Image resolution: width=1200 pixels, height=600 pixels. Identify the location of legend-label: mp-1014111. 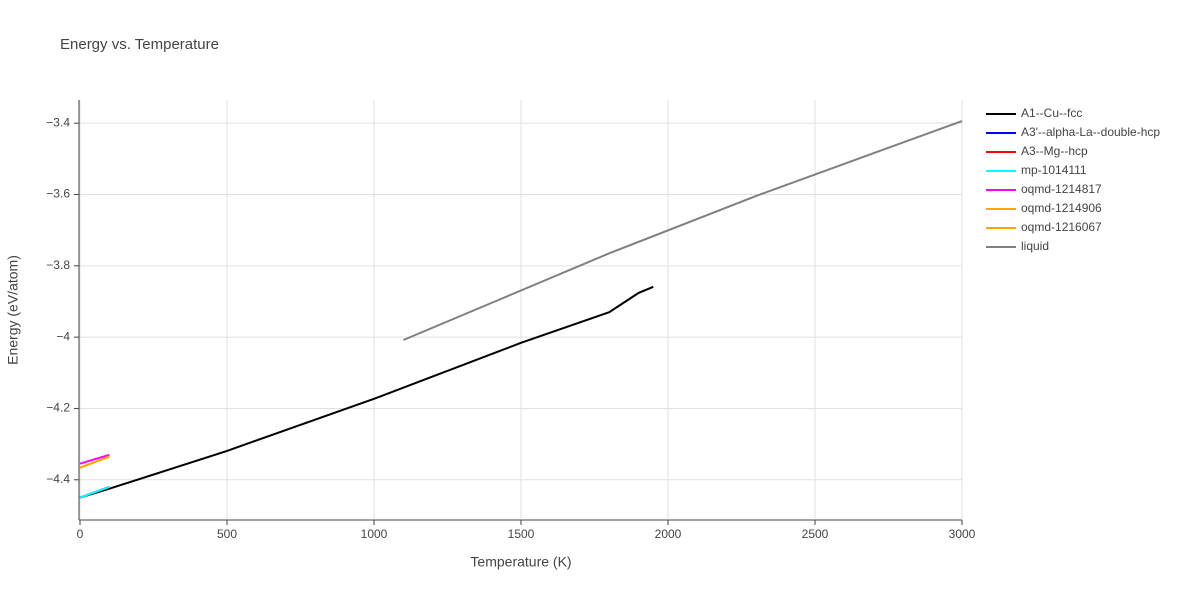
(1054, 170).